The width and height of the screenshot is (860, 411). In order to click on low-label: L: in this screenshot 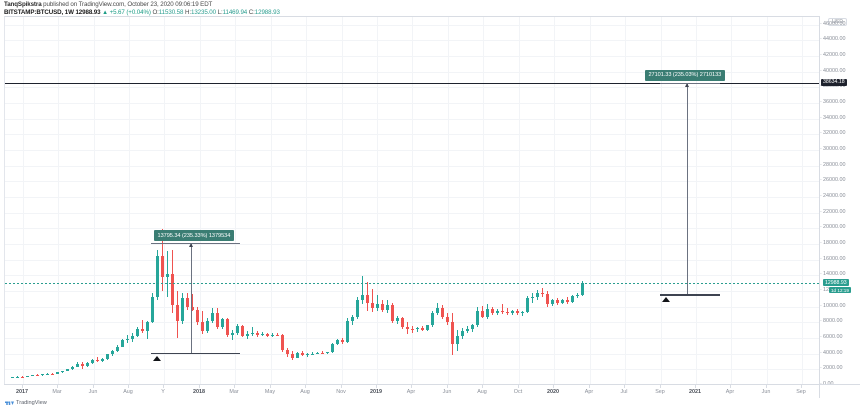, I will do `click(220, 12)`.